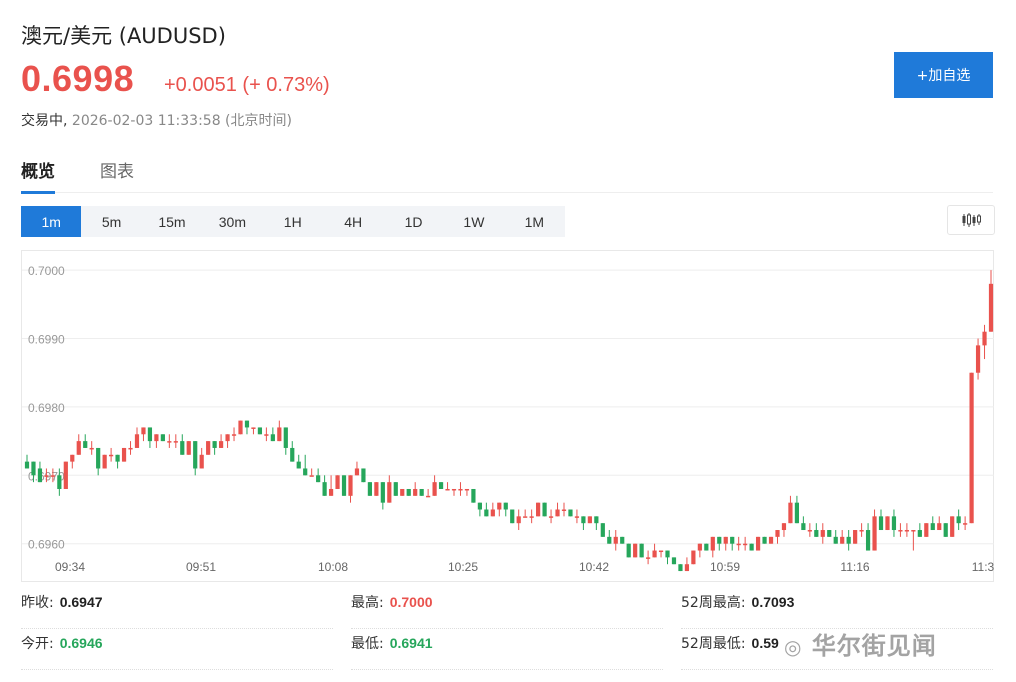 This screenshot has width=1016, height=682. What do you see at coordinates (70, 567) in the screenshot?
I see `x-tick-label: 09:34` at bounding box center [70, 567].